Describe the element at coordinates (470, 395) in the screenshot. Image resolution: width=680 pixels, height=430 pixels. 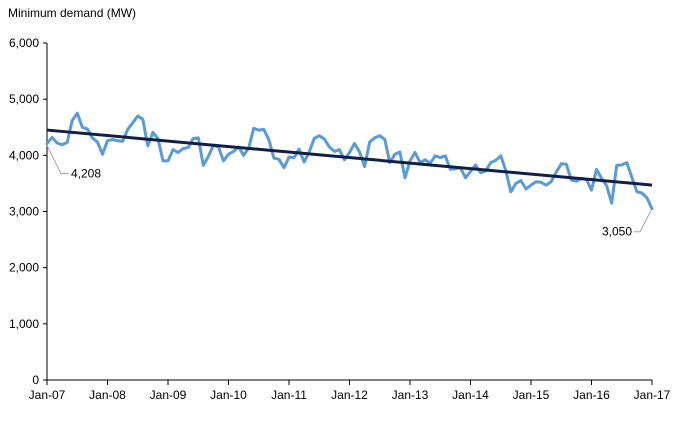
I see `x-tick-label: Jan-14` at that location.